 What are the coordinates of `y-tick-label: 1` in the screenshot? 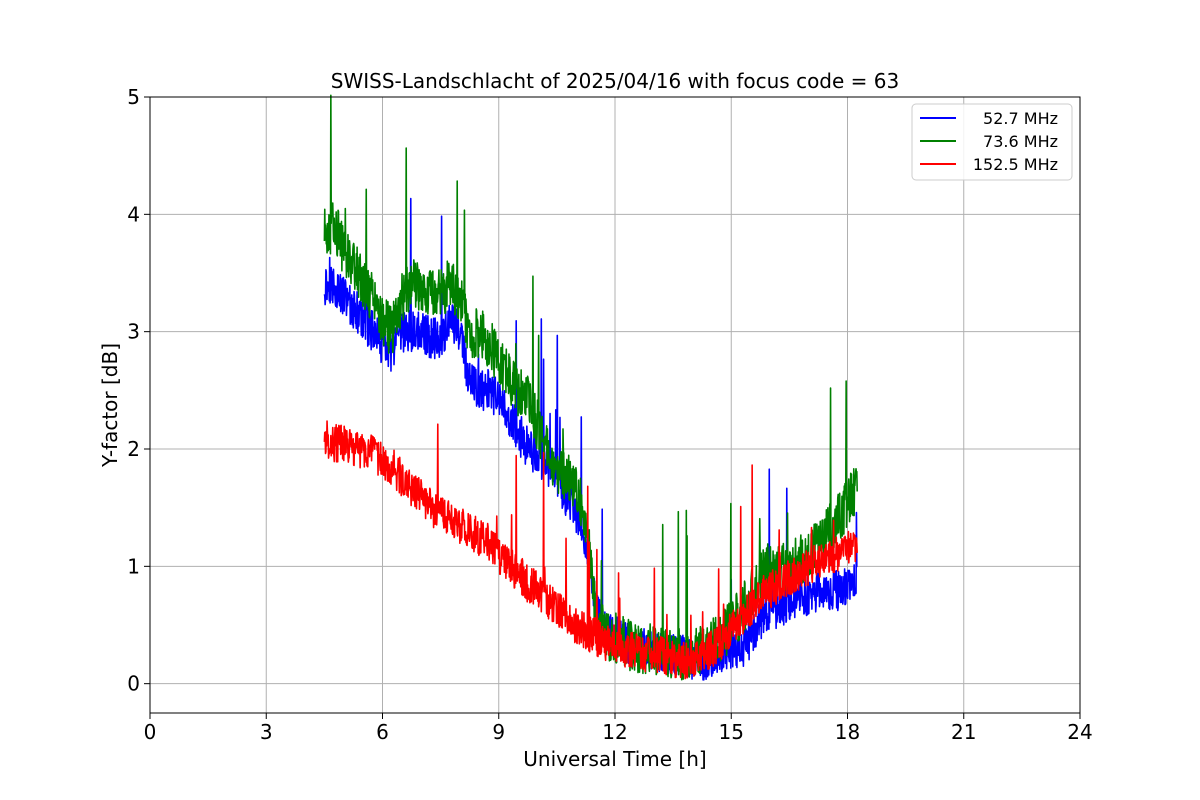 It's located at (133, 566).